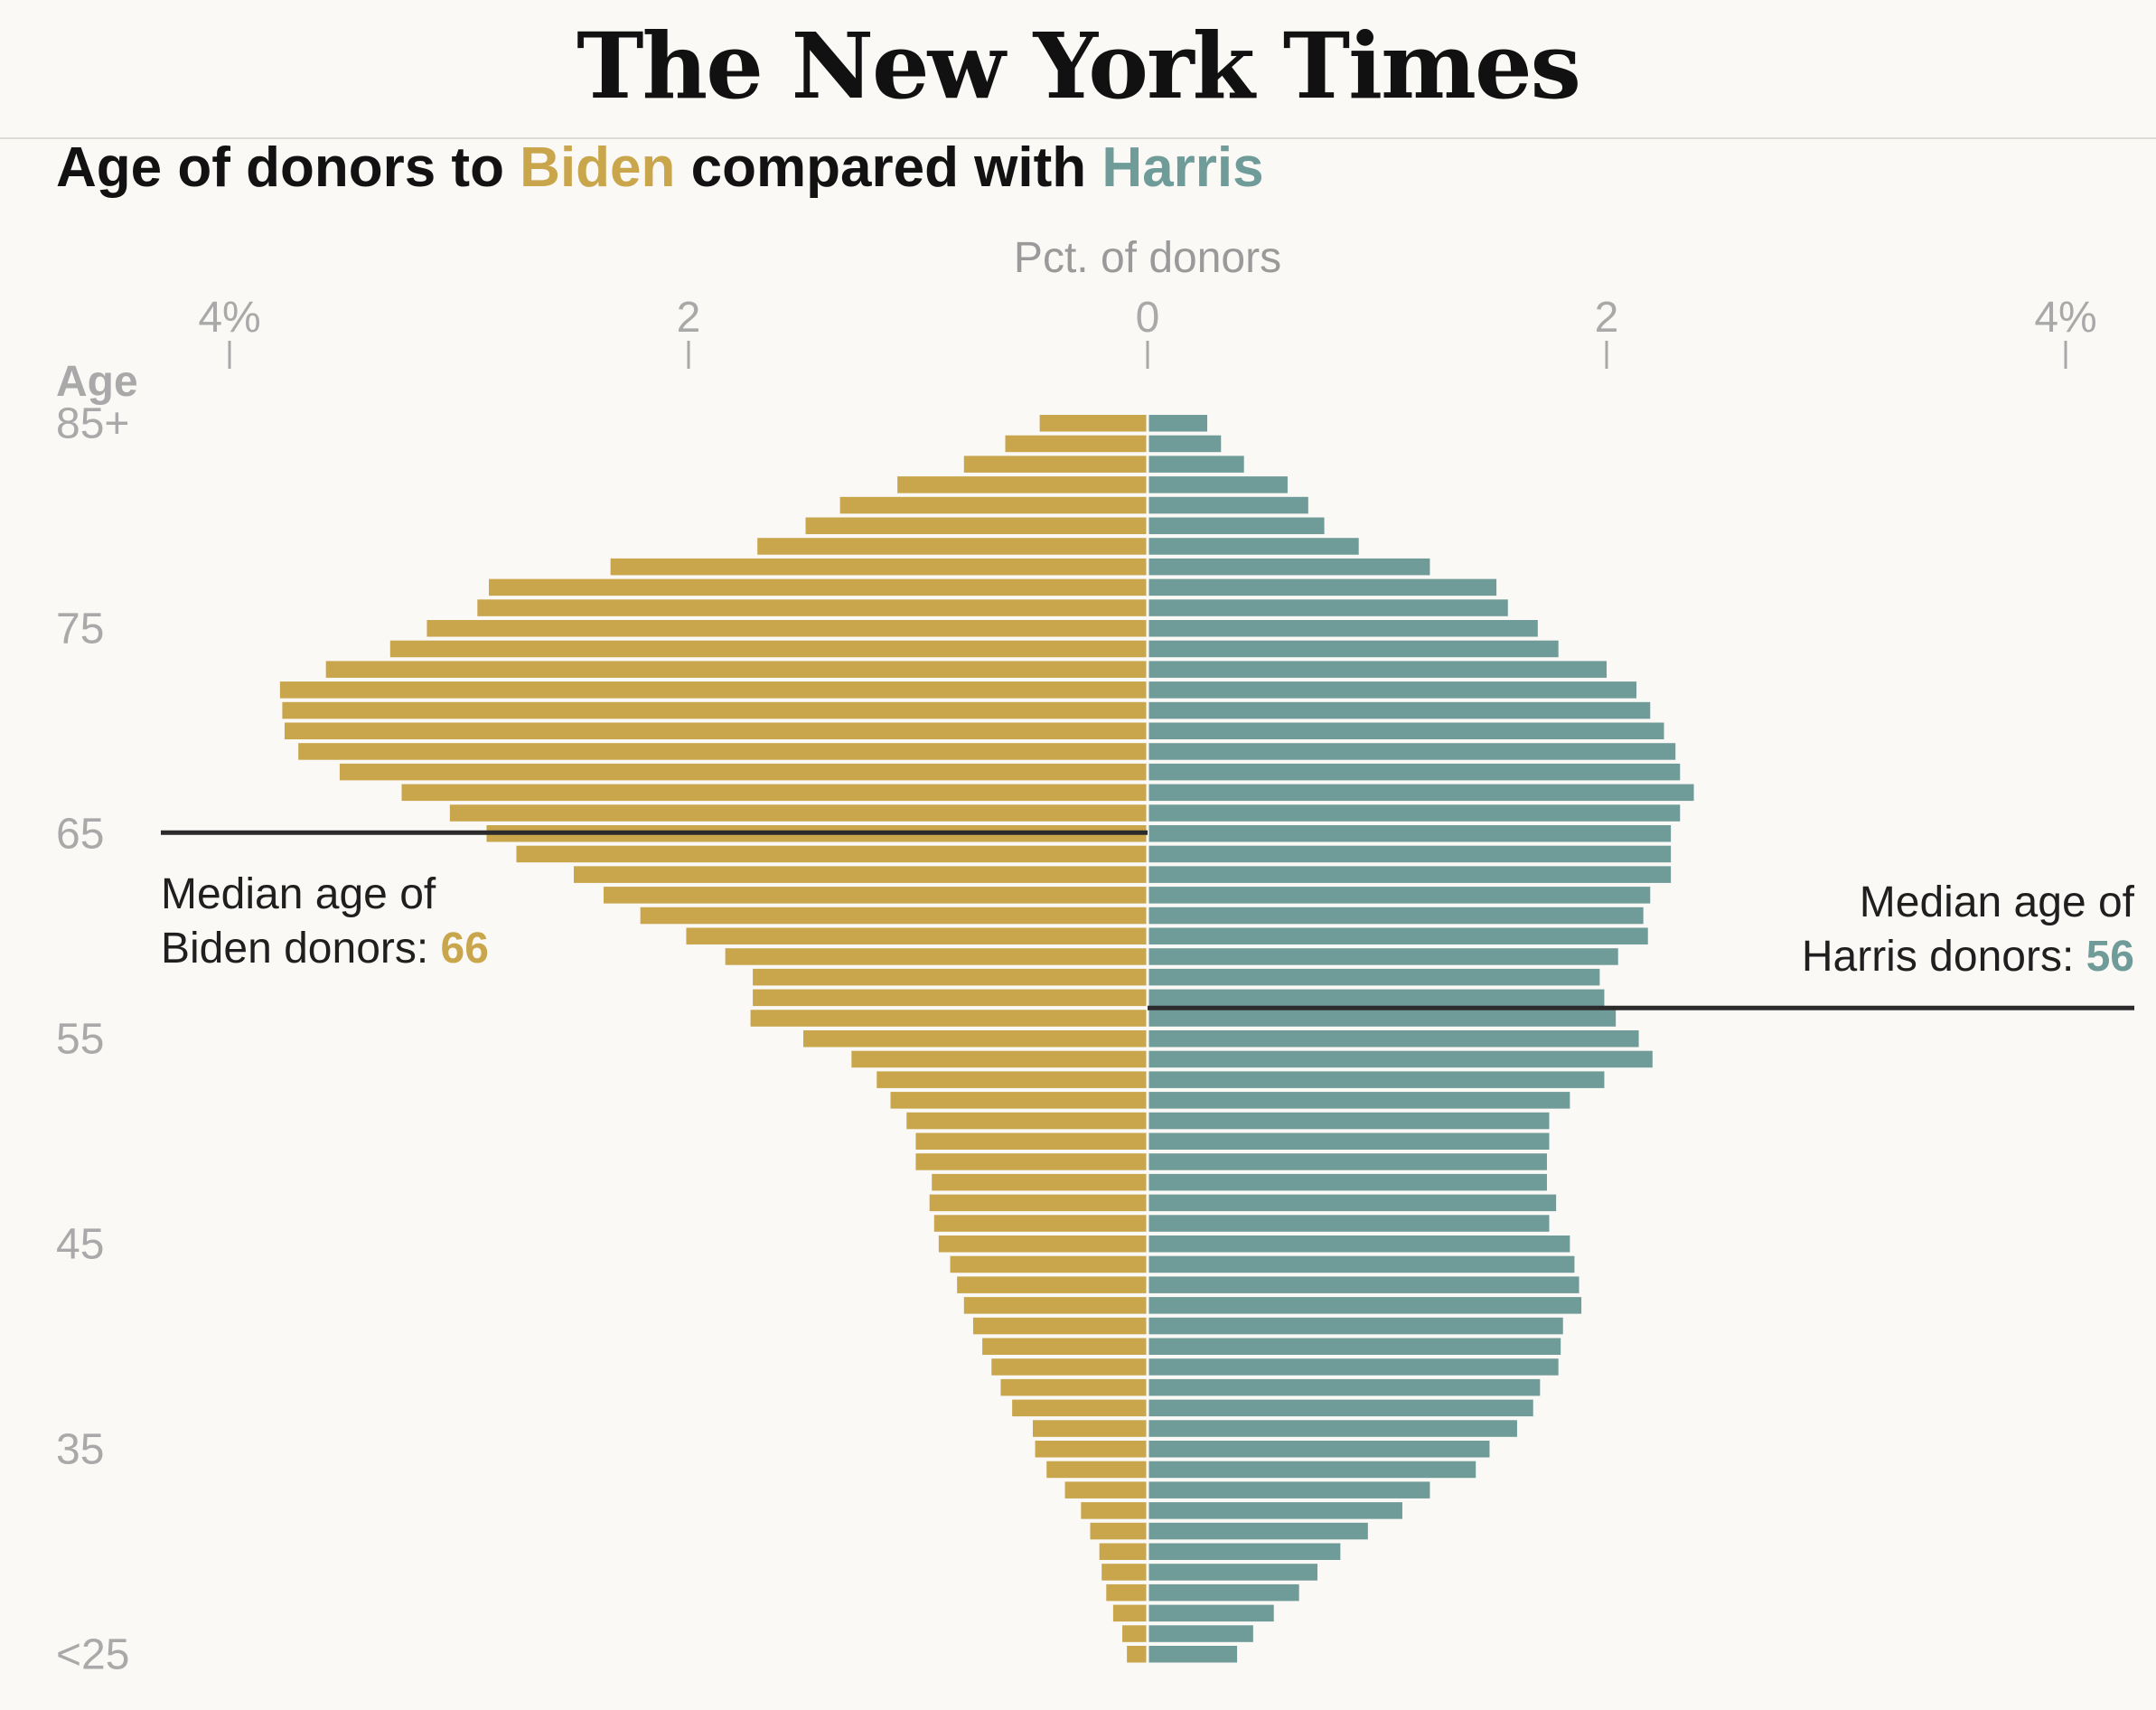  What do you see at coordinates (92, 423) in the screenshot?
I see `age-tick-label: 85+` at bounding box center [92, 423].